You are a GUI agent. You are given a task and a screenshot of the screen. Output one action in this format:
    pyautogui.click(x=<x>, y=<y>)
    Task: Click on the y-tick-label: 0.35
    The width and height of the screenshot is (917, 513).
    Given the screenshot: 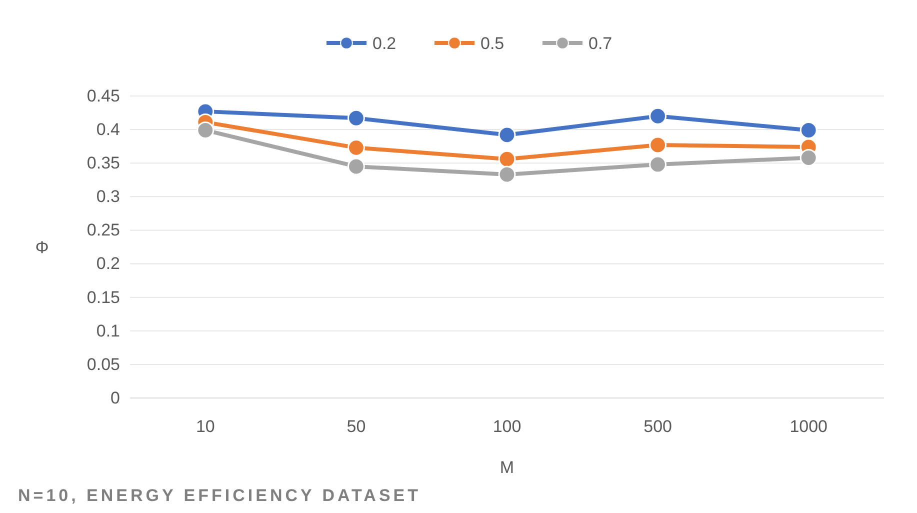 What is the action you would take?
    pyautogui.click(x=103, y=163)
    